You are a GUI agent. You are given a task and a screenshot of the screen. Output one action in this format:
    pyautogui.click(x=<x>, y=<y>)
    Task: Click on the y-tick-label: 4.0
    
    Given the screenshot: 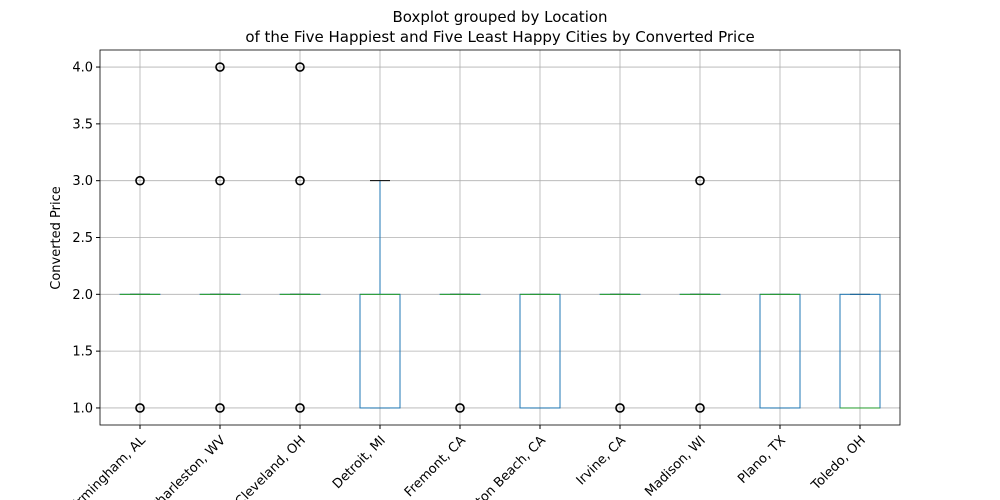 What is the action you would take?
    pyautogui.click(x=82, y=68)
    